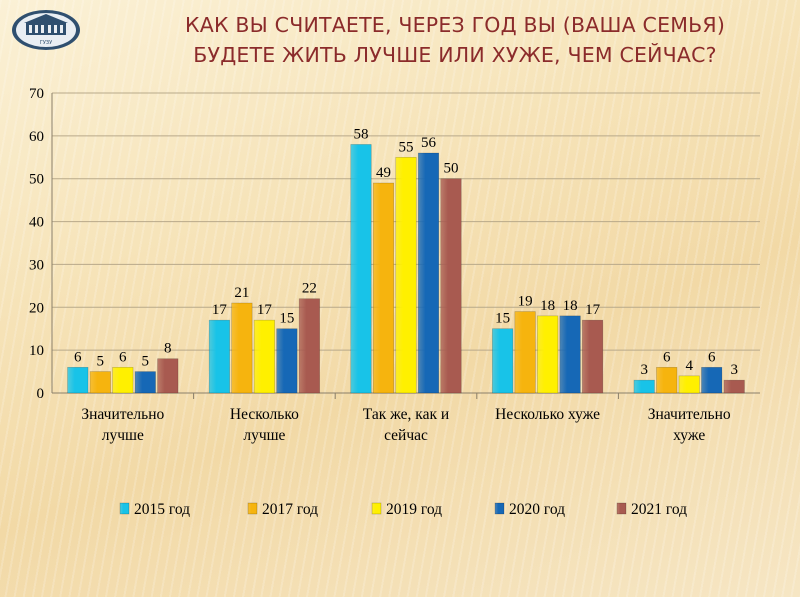 The image size is (800, 597). What do you see at coordinates (406, 435) in the screenshot?
I see `category-label: сейчас` at bounding box center [406, 435].